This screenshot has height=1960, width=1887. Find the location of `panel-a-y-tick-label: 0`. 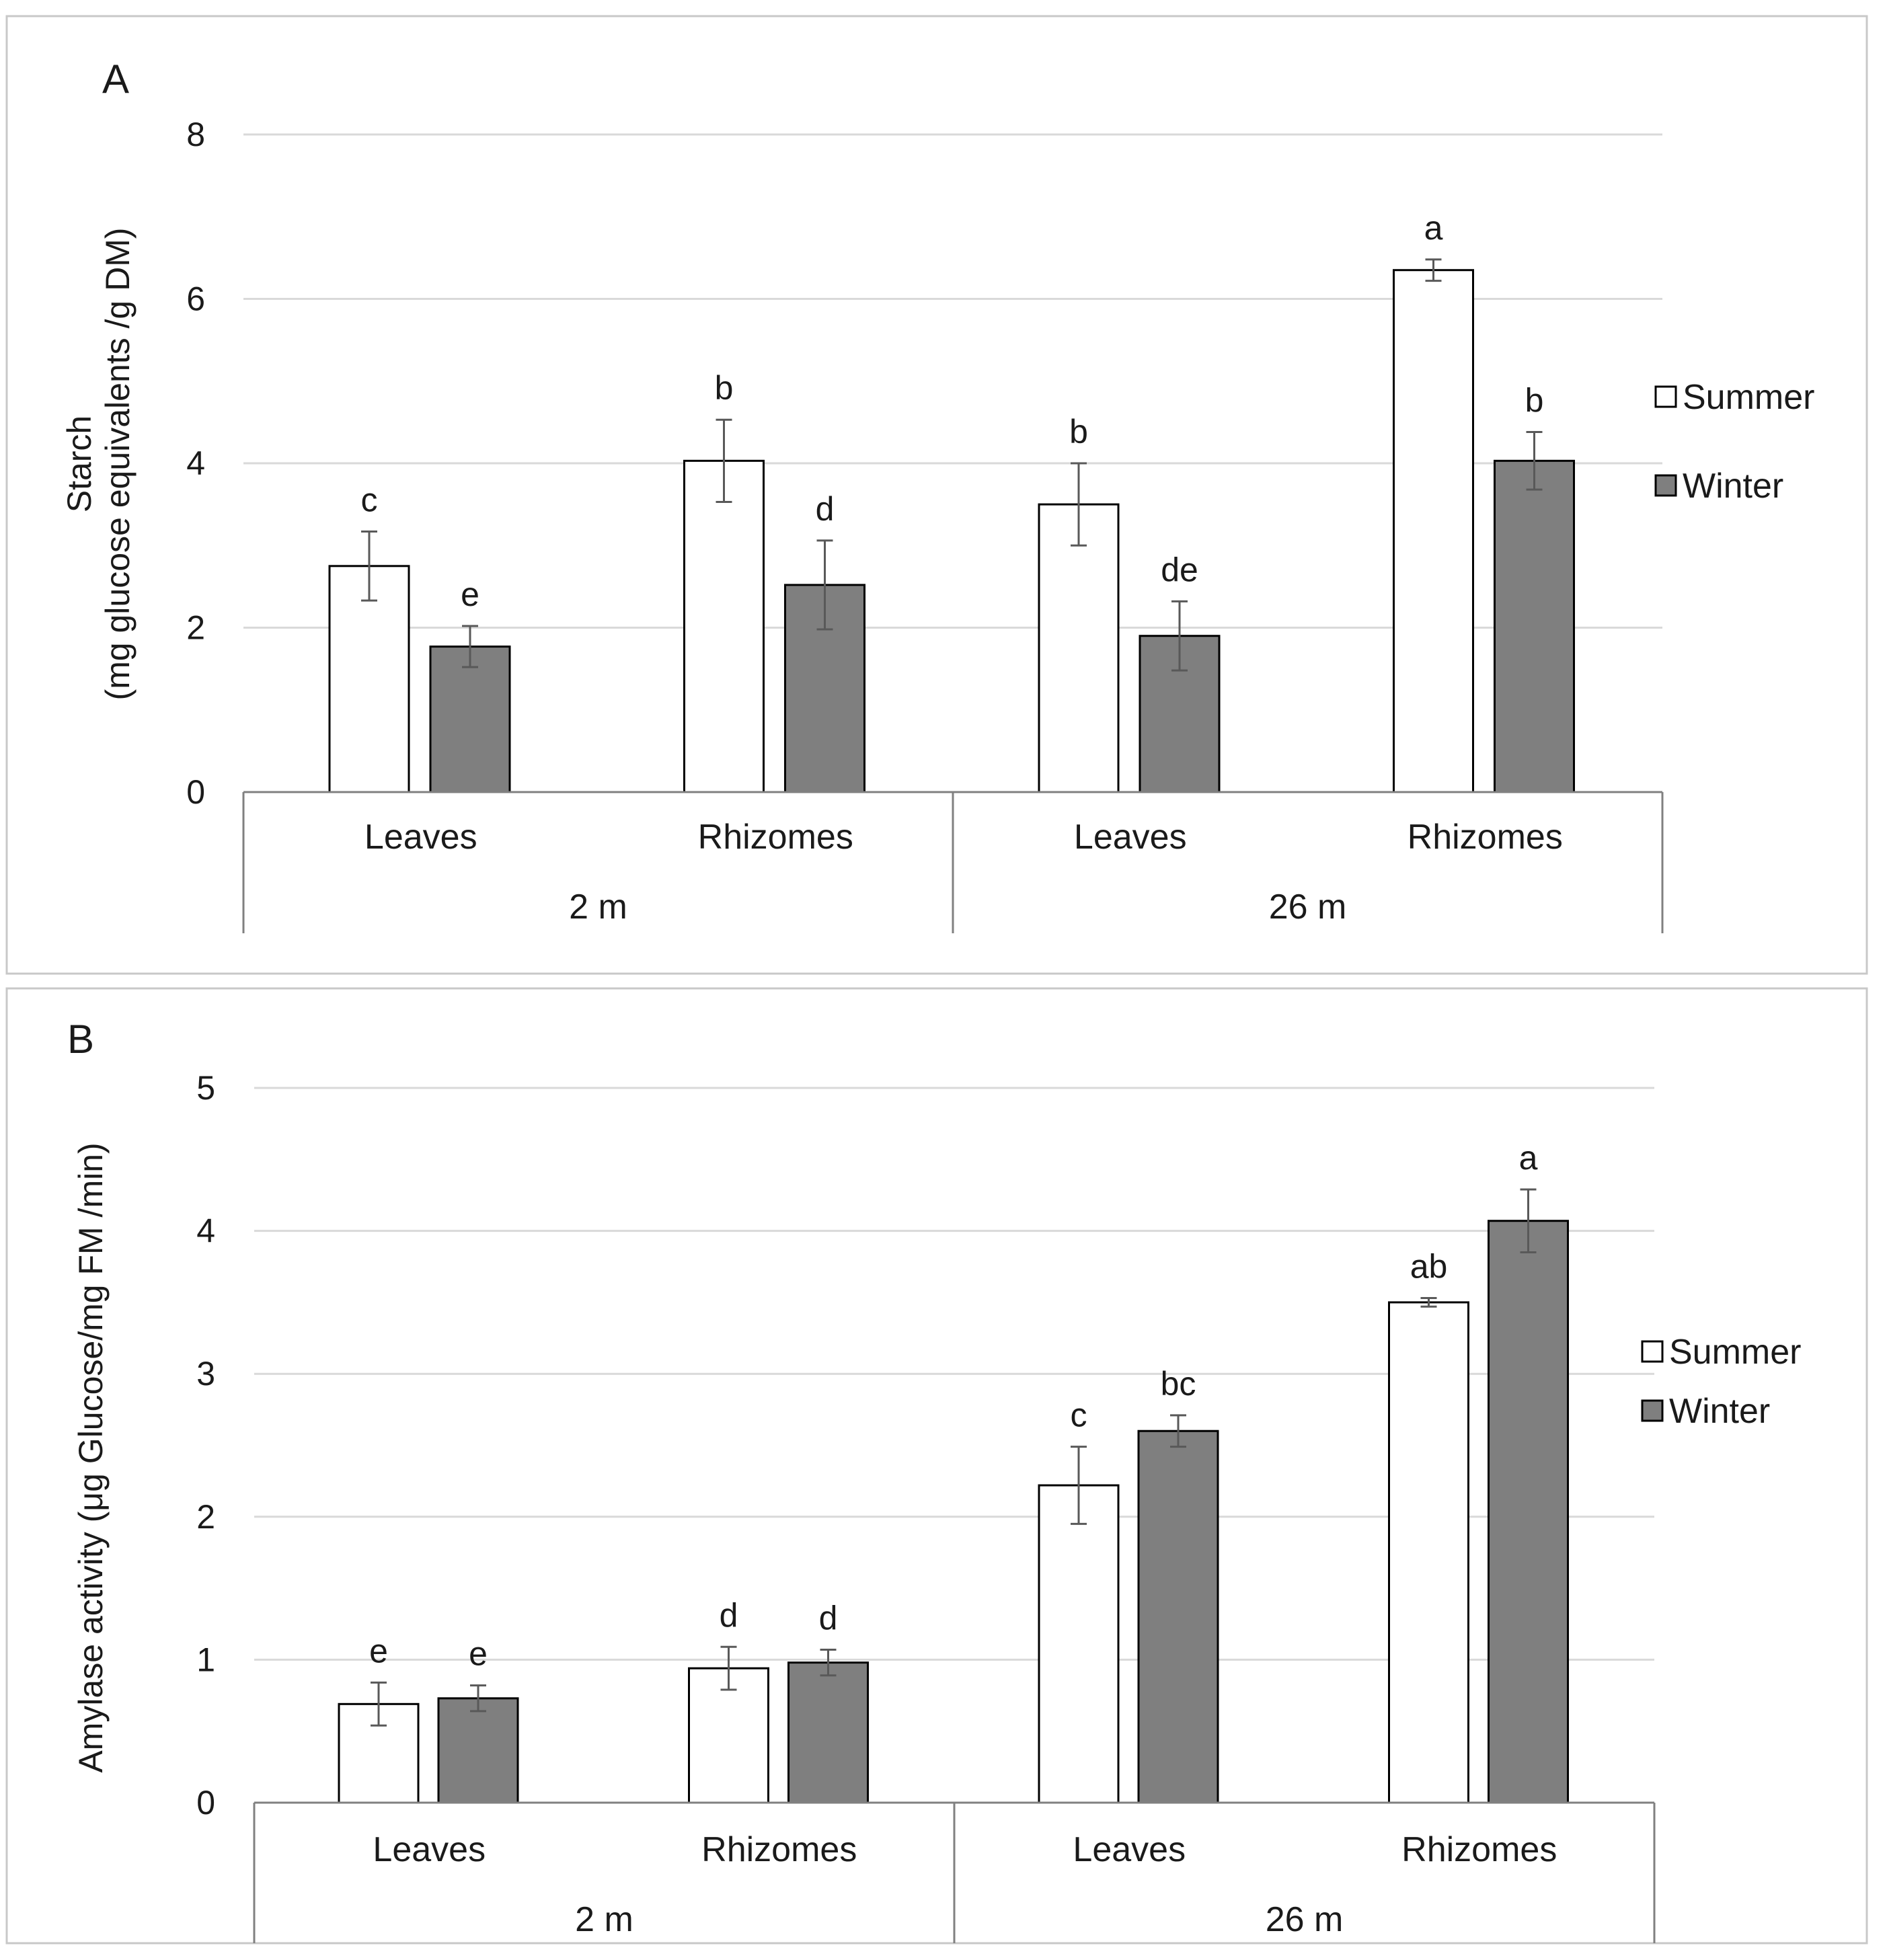

panel-a-y-tick-label: 0 is located at coordinates (195, 792).